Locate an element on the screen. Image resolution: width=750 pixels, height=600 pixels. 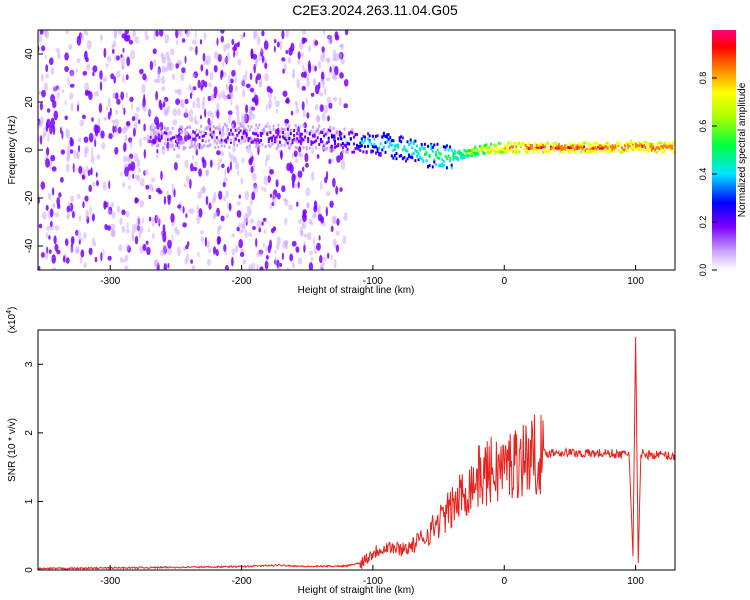
x-tick-label: -100 is located at coordinates (373, 281).